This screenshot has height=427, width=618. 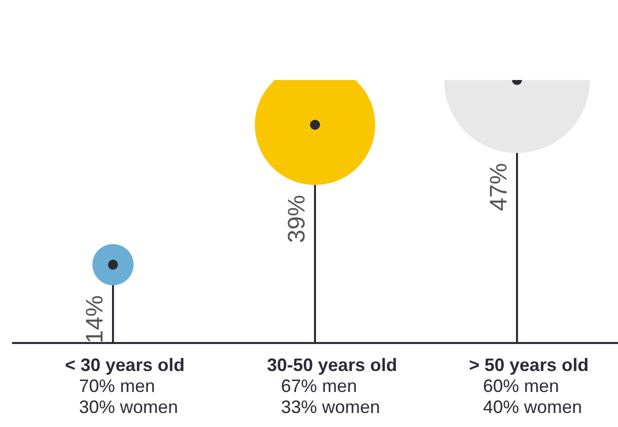 What do you see at coordinates (297, 218) in the screenshot?
I see `data-label: 39%` at bounding box center [297, 218].